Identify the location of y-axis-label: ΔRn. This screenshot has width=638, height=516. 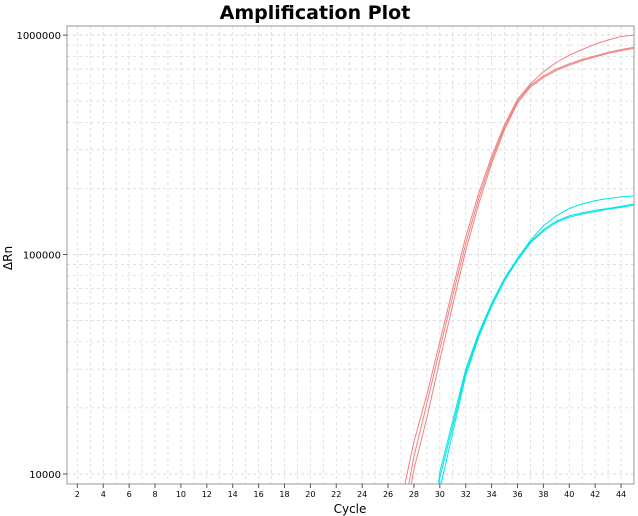
(8, 258).